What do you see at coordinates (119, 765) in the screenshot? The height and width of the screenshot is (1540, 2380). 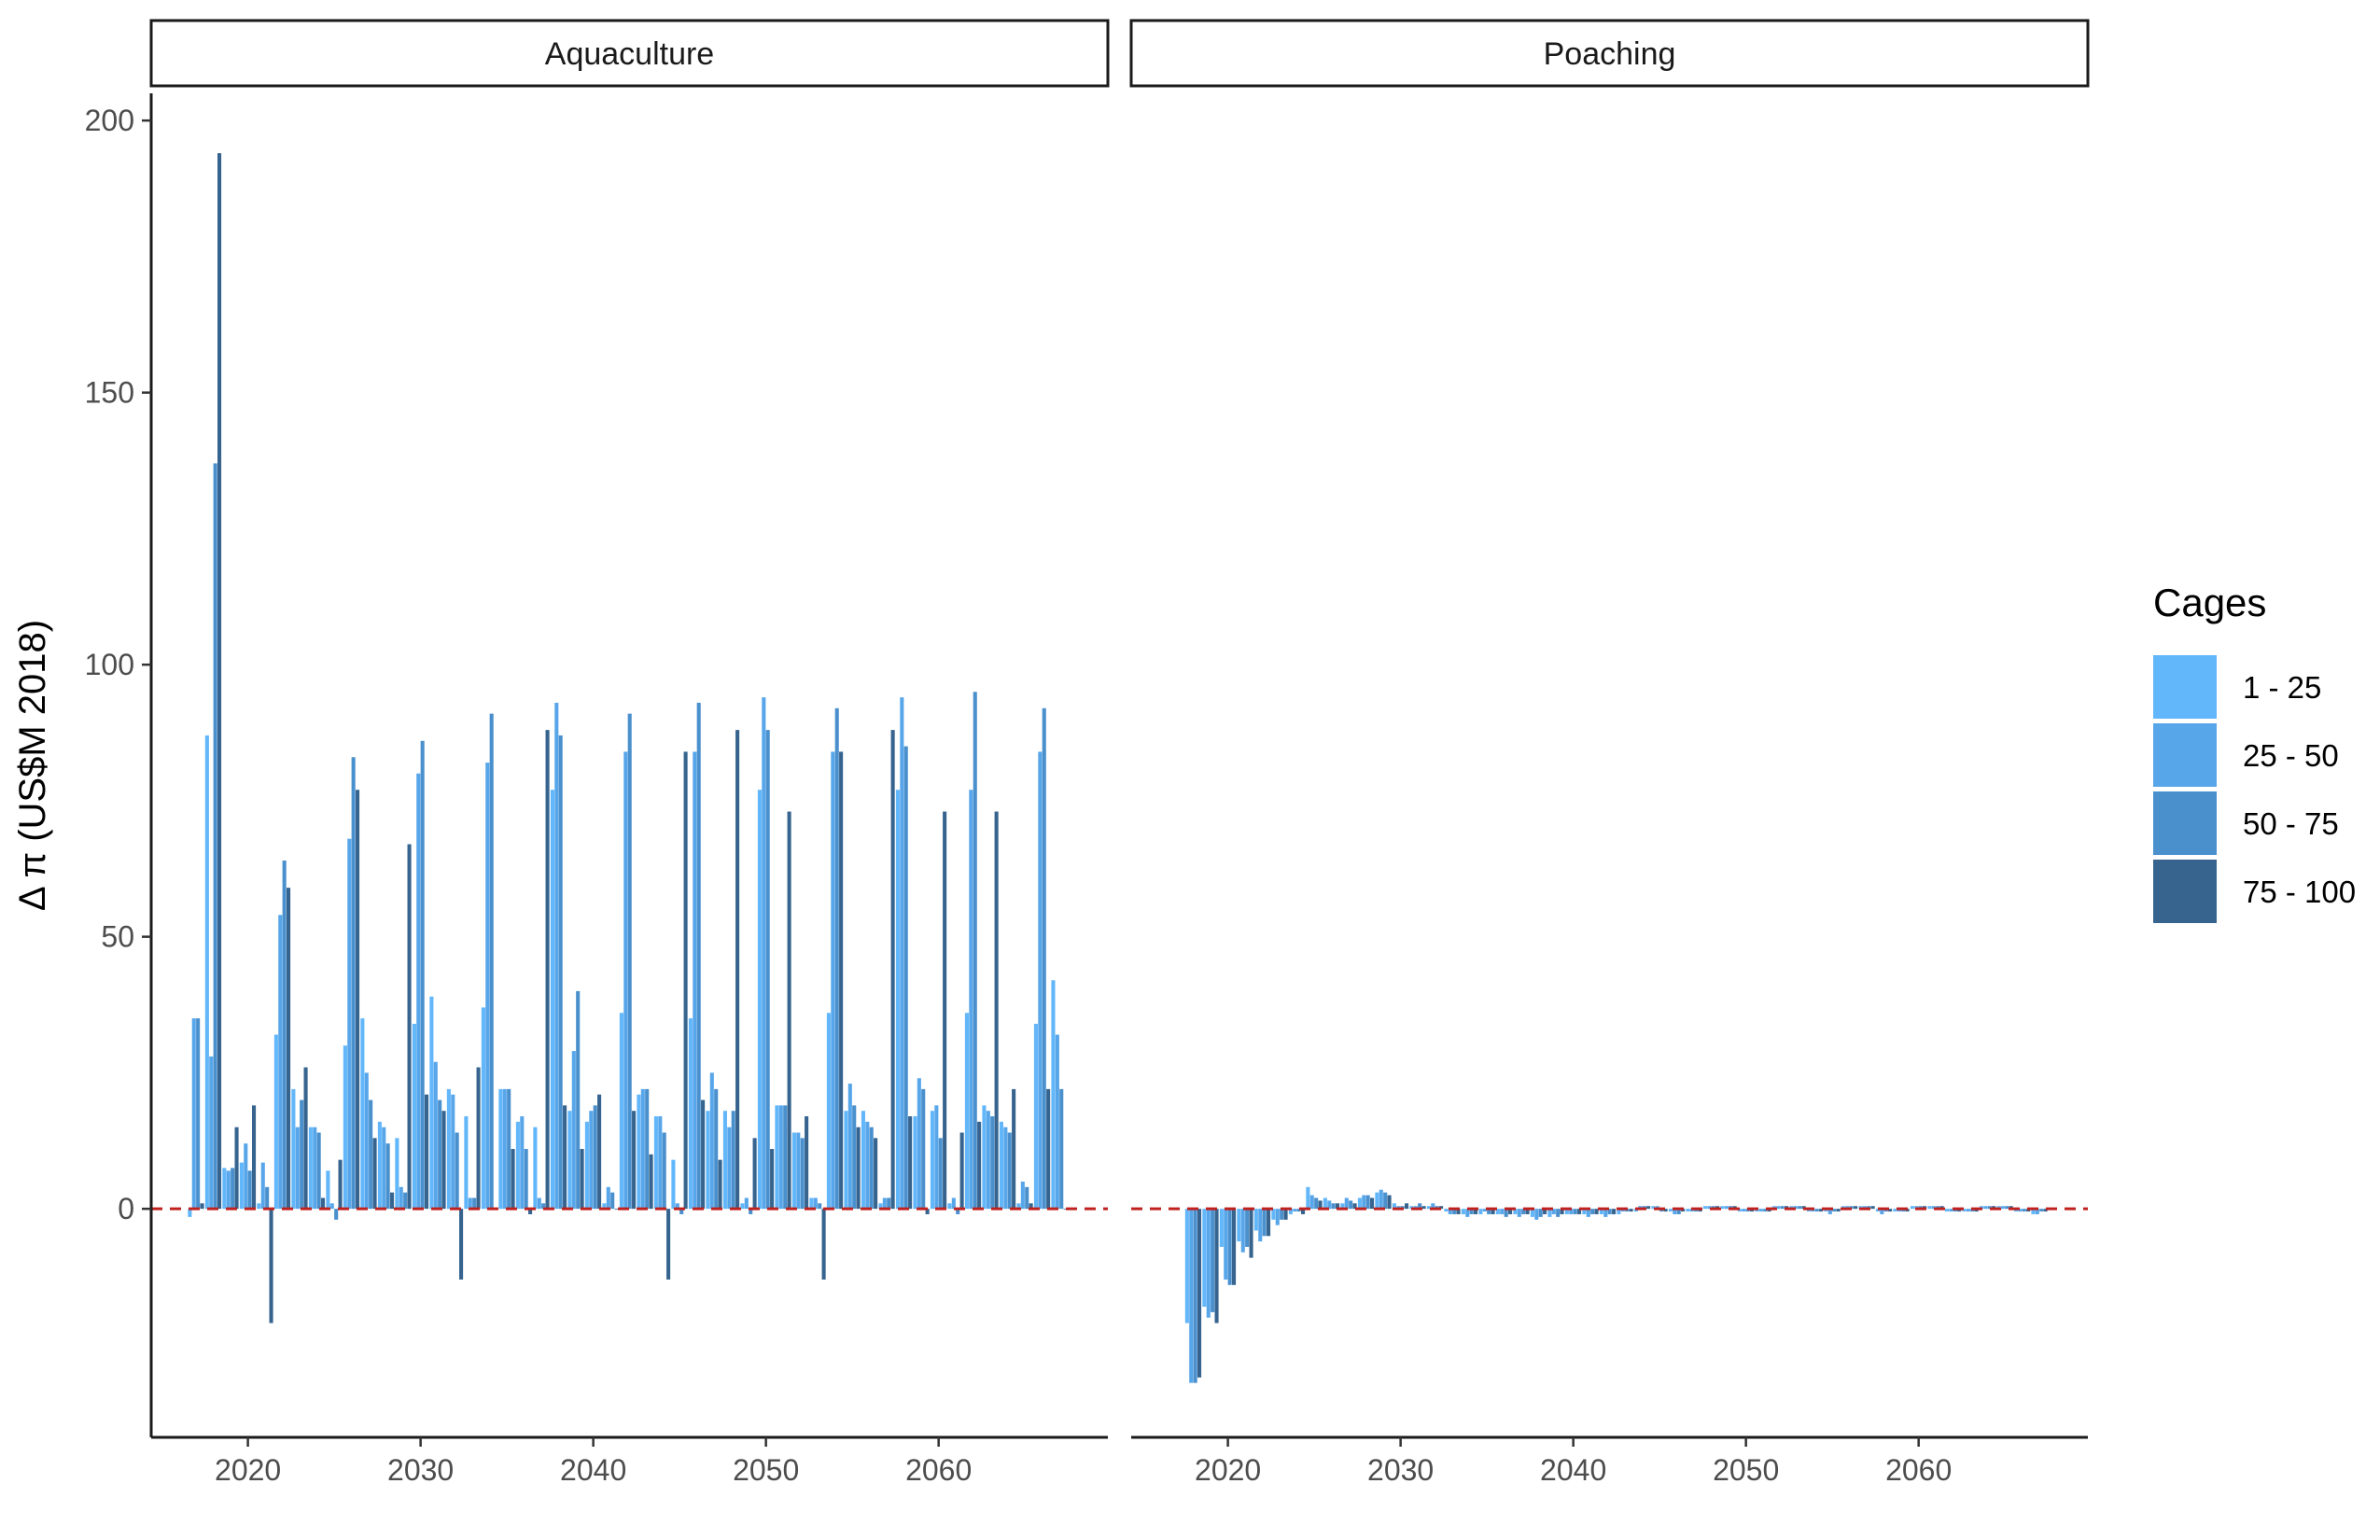 I see `y-axis: 0 50 100 150 200` at bounding box center [119, 765].